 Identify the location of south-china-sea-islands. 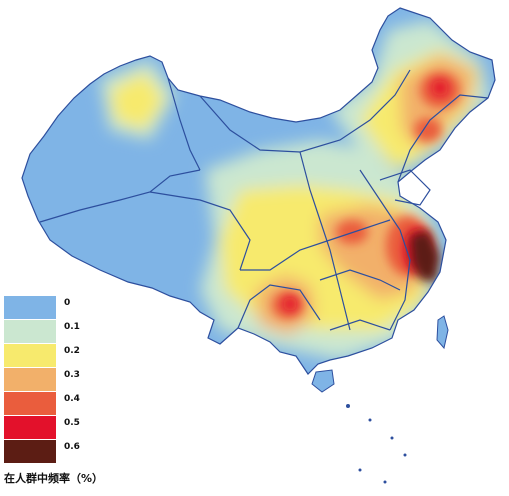
(376, 444).